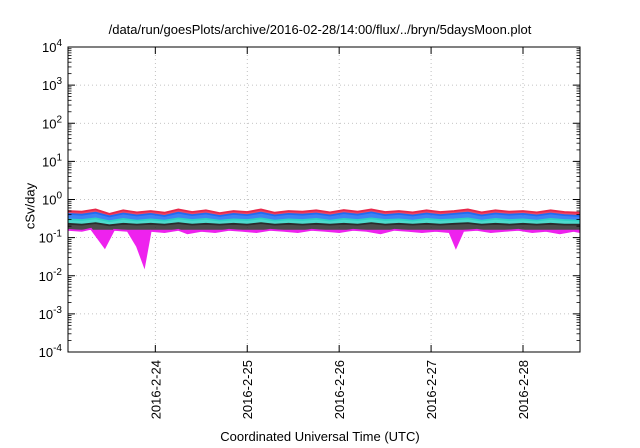  What do you see at coordinates (52, 160) in the screenshot?
I see `y-tick-label: 10¹` at bounding box center [52, 160].